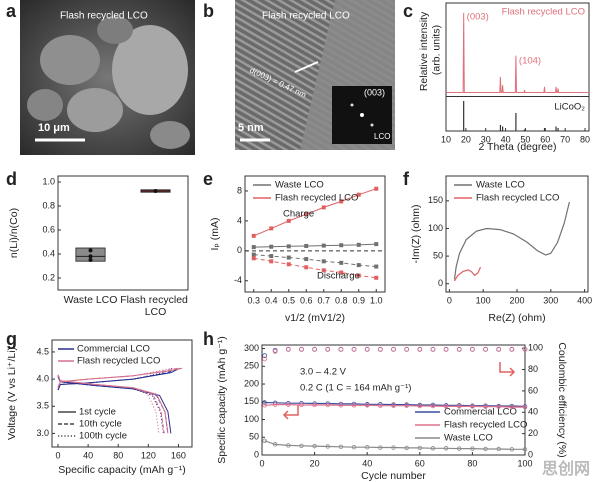 Image resolution: width=596 pixels, height=482 pixels. What do you see at coordinates (251, 383) in the screenshot?
I see `y-tick-label: 200` at bounding box center [251, 383].